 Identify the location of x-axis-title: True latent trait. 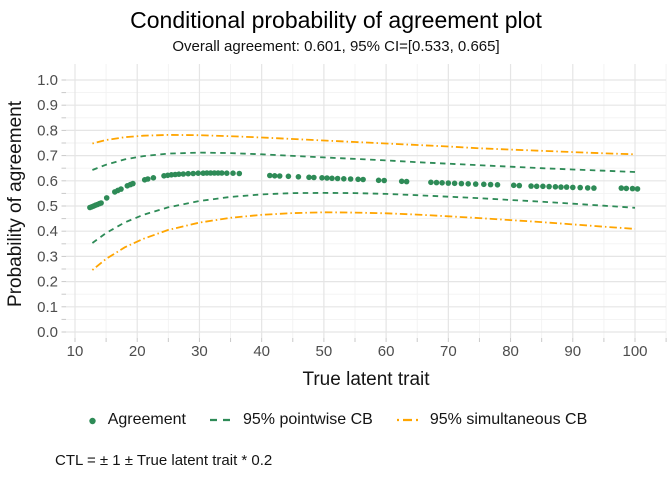
(366, 379).